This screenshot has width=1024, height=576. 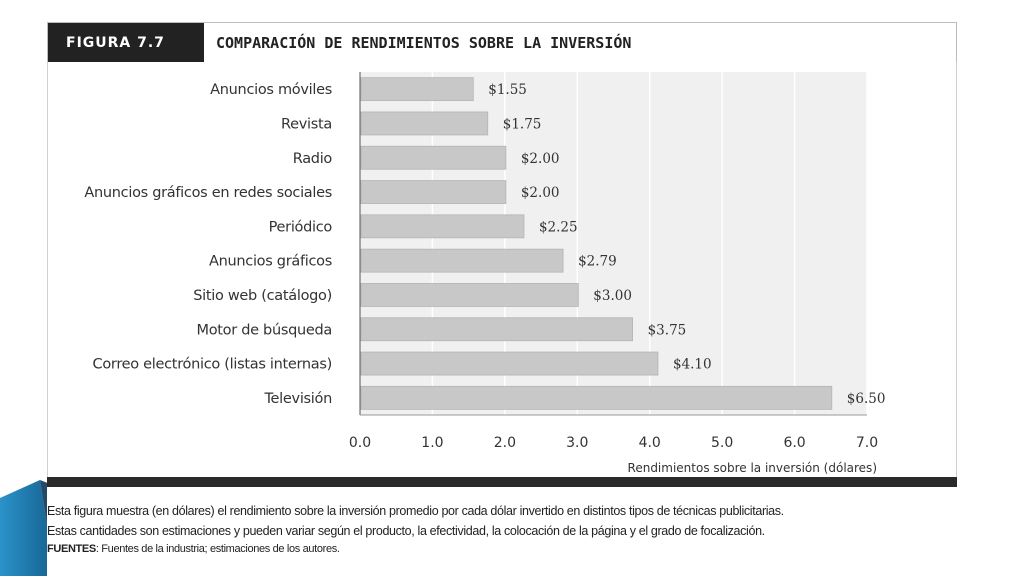 I want to click on value-label-7: $3.75, so click(x=667, y=330).